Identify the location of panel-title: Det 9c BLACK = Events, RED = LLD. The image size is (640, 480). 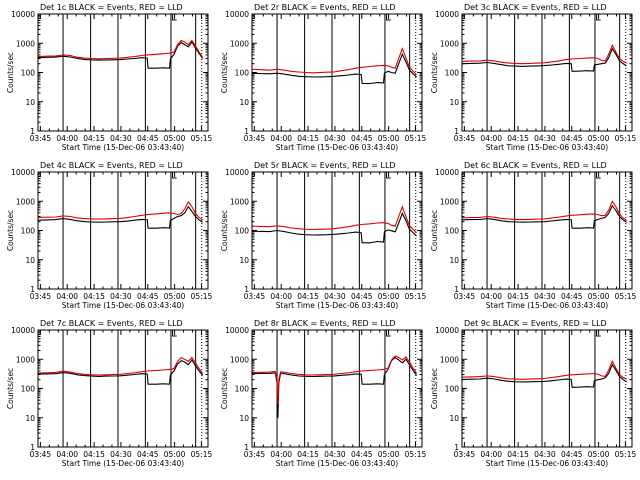
(535, 323).